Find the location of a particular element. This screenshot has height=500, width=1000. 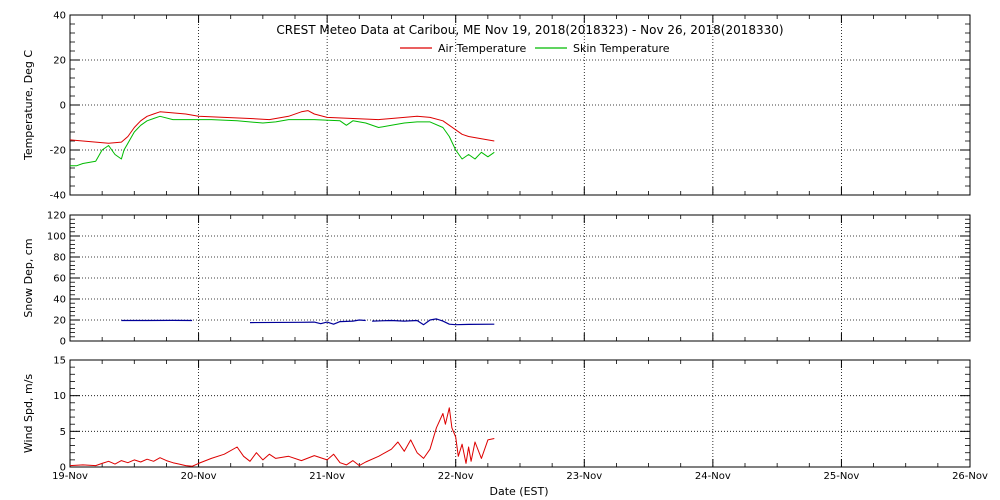

x-tick-label: 20-Nov is located at coordinates (199, 476).